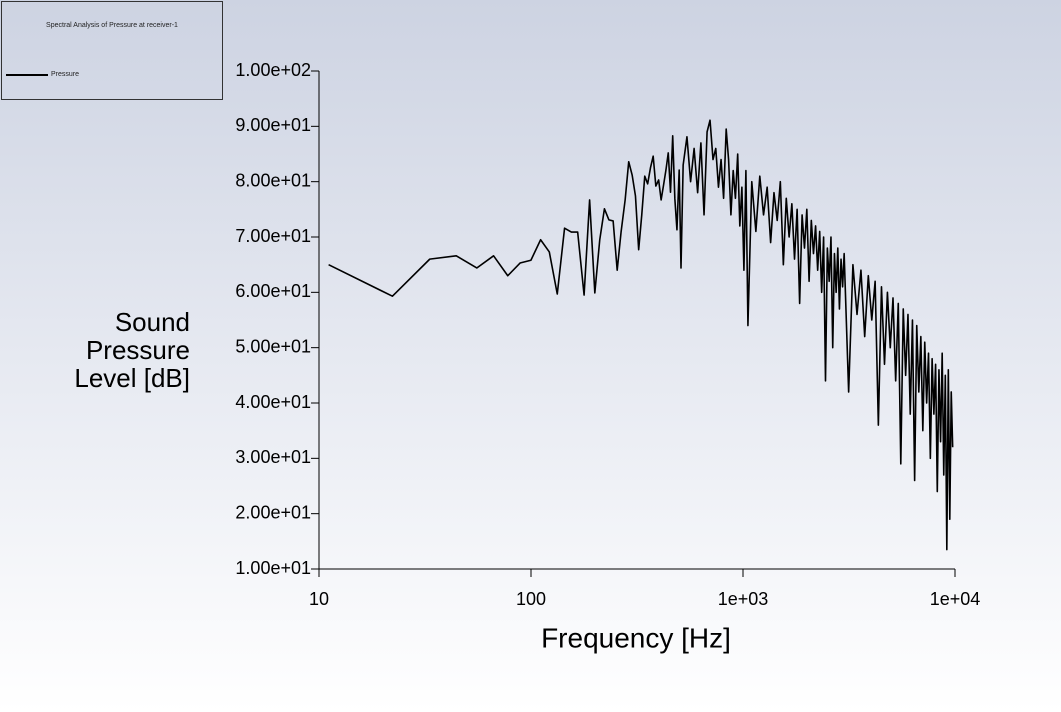 This screenshot has width=1061, height=712. What do you see at coordinates (273, 346) in the screenshot?
I see `y-tick-label: 5.00e+01` at bounding box center [273, 346].